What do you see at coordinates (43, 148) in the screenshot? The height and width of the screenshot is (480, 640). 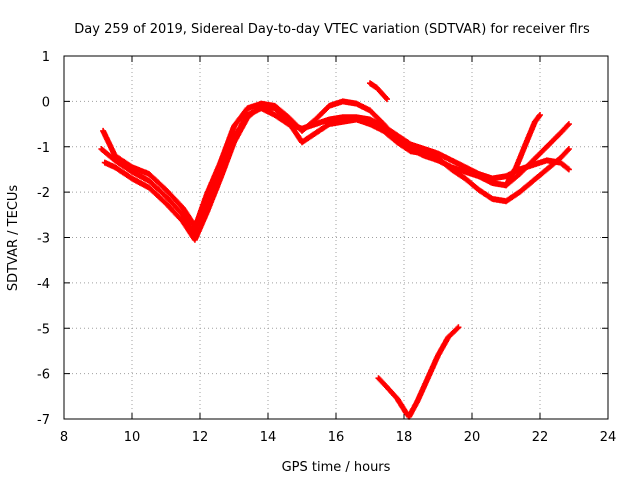 I see `y-tick-label: -1` at bounding box center [43, 148].